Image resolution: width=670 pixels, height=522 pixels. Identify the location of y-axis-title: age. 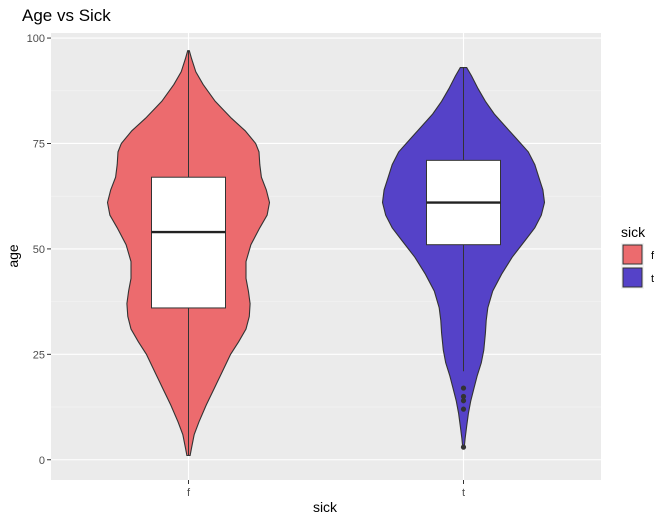
(13, 256).